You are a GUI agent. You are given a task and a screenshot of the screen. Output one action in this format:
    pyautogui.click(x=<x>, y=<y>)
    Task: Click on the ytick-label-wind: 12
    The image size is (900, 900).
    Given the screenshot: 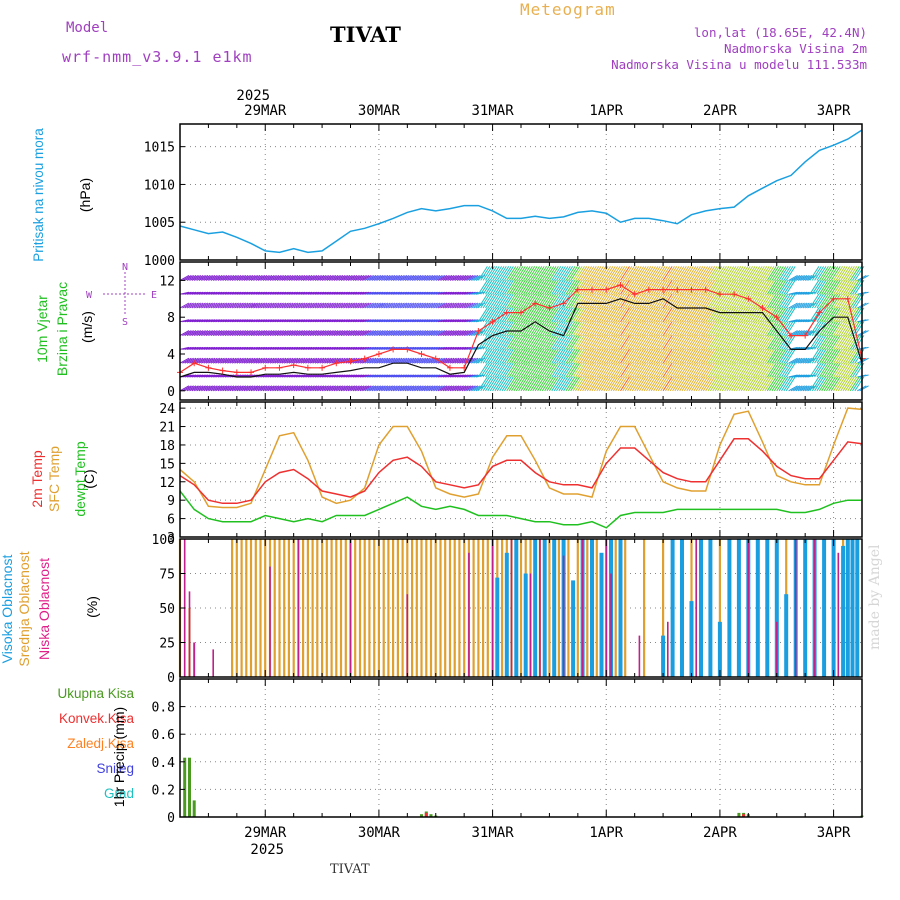 What is the action you would take?
    pyautogui.click(x=167, y=281)
    